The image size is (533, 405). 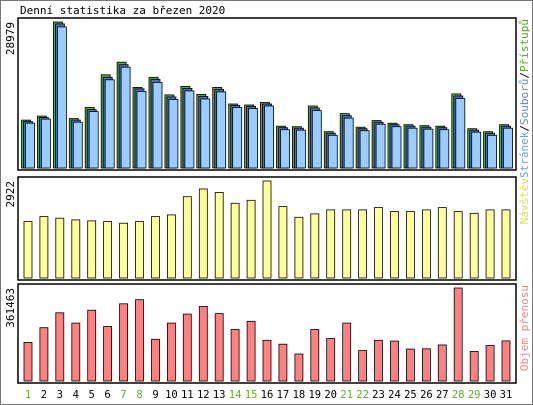 I want to click on legend-entry: /, so click(x=524, y=128).